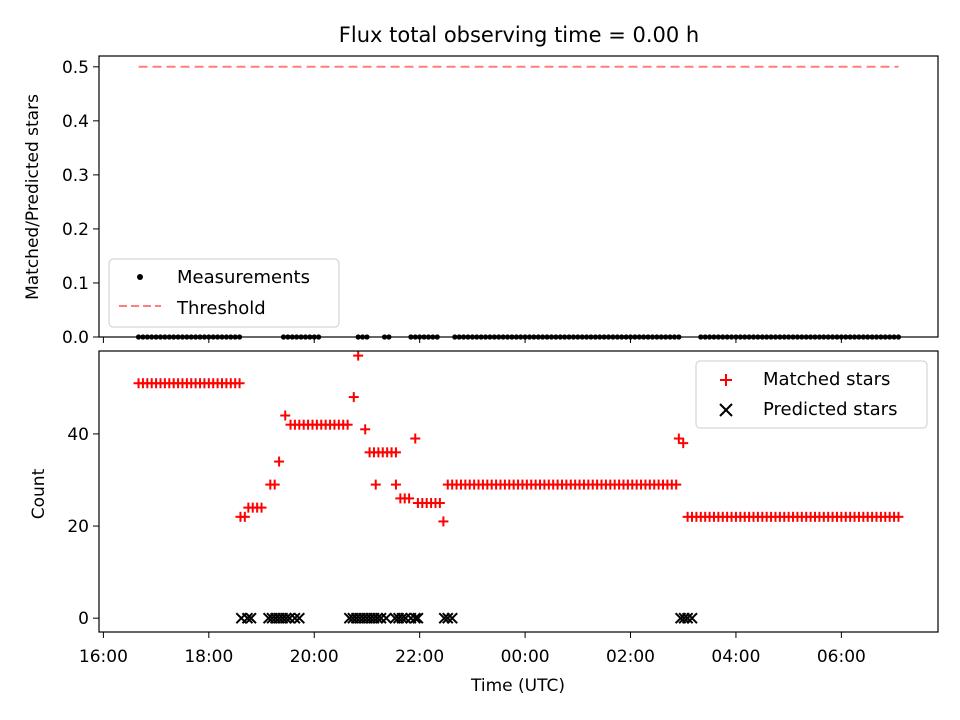 This screenshot has height=720, width=960. Describe the element at coordinates (472, 649) in the screenshot. I see `bottom-x-axis: 16:00 18:00 20:00 22:00 00:00 02:00 04:00 06:00` at that location.